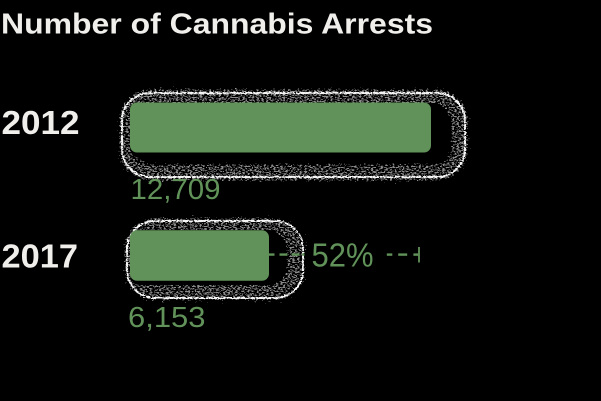  What do you see at coordinates (217, 24) in the screenshot?
I see `svg-text: Number of Cannabis Arrests` at bounding box center [217, 24].